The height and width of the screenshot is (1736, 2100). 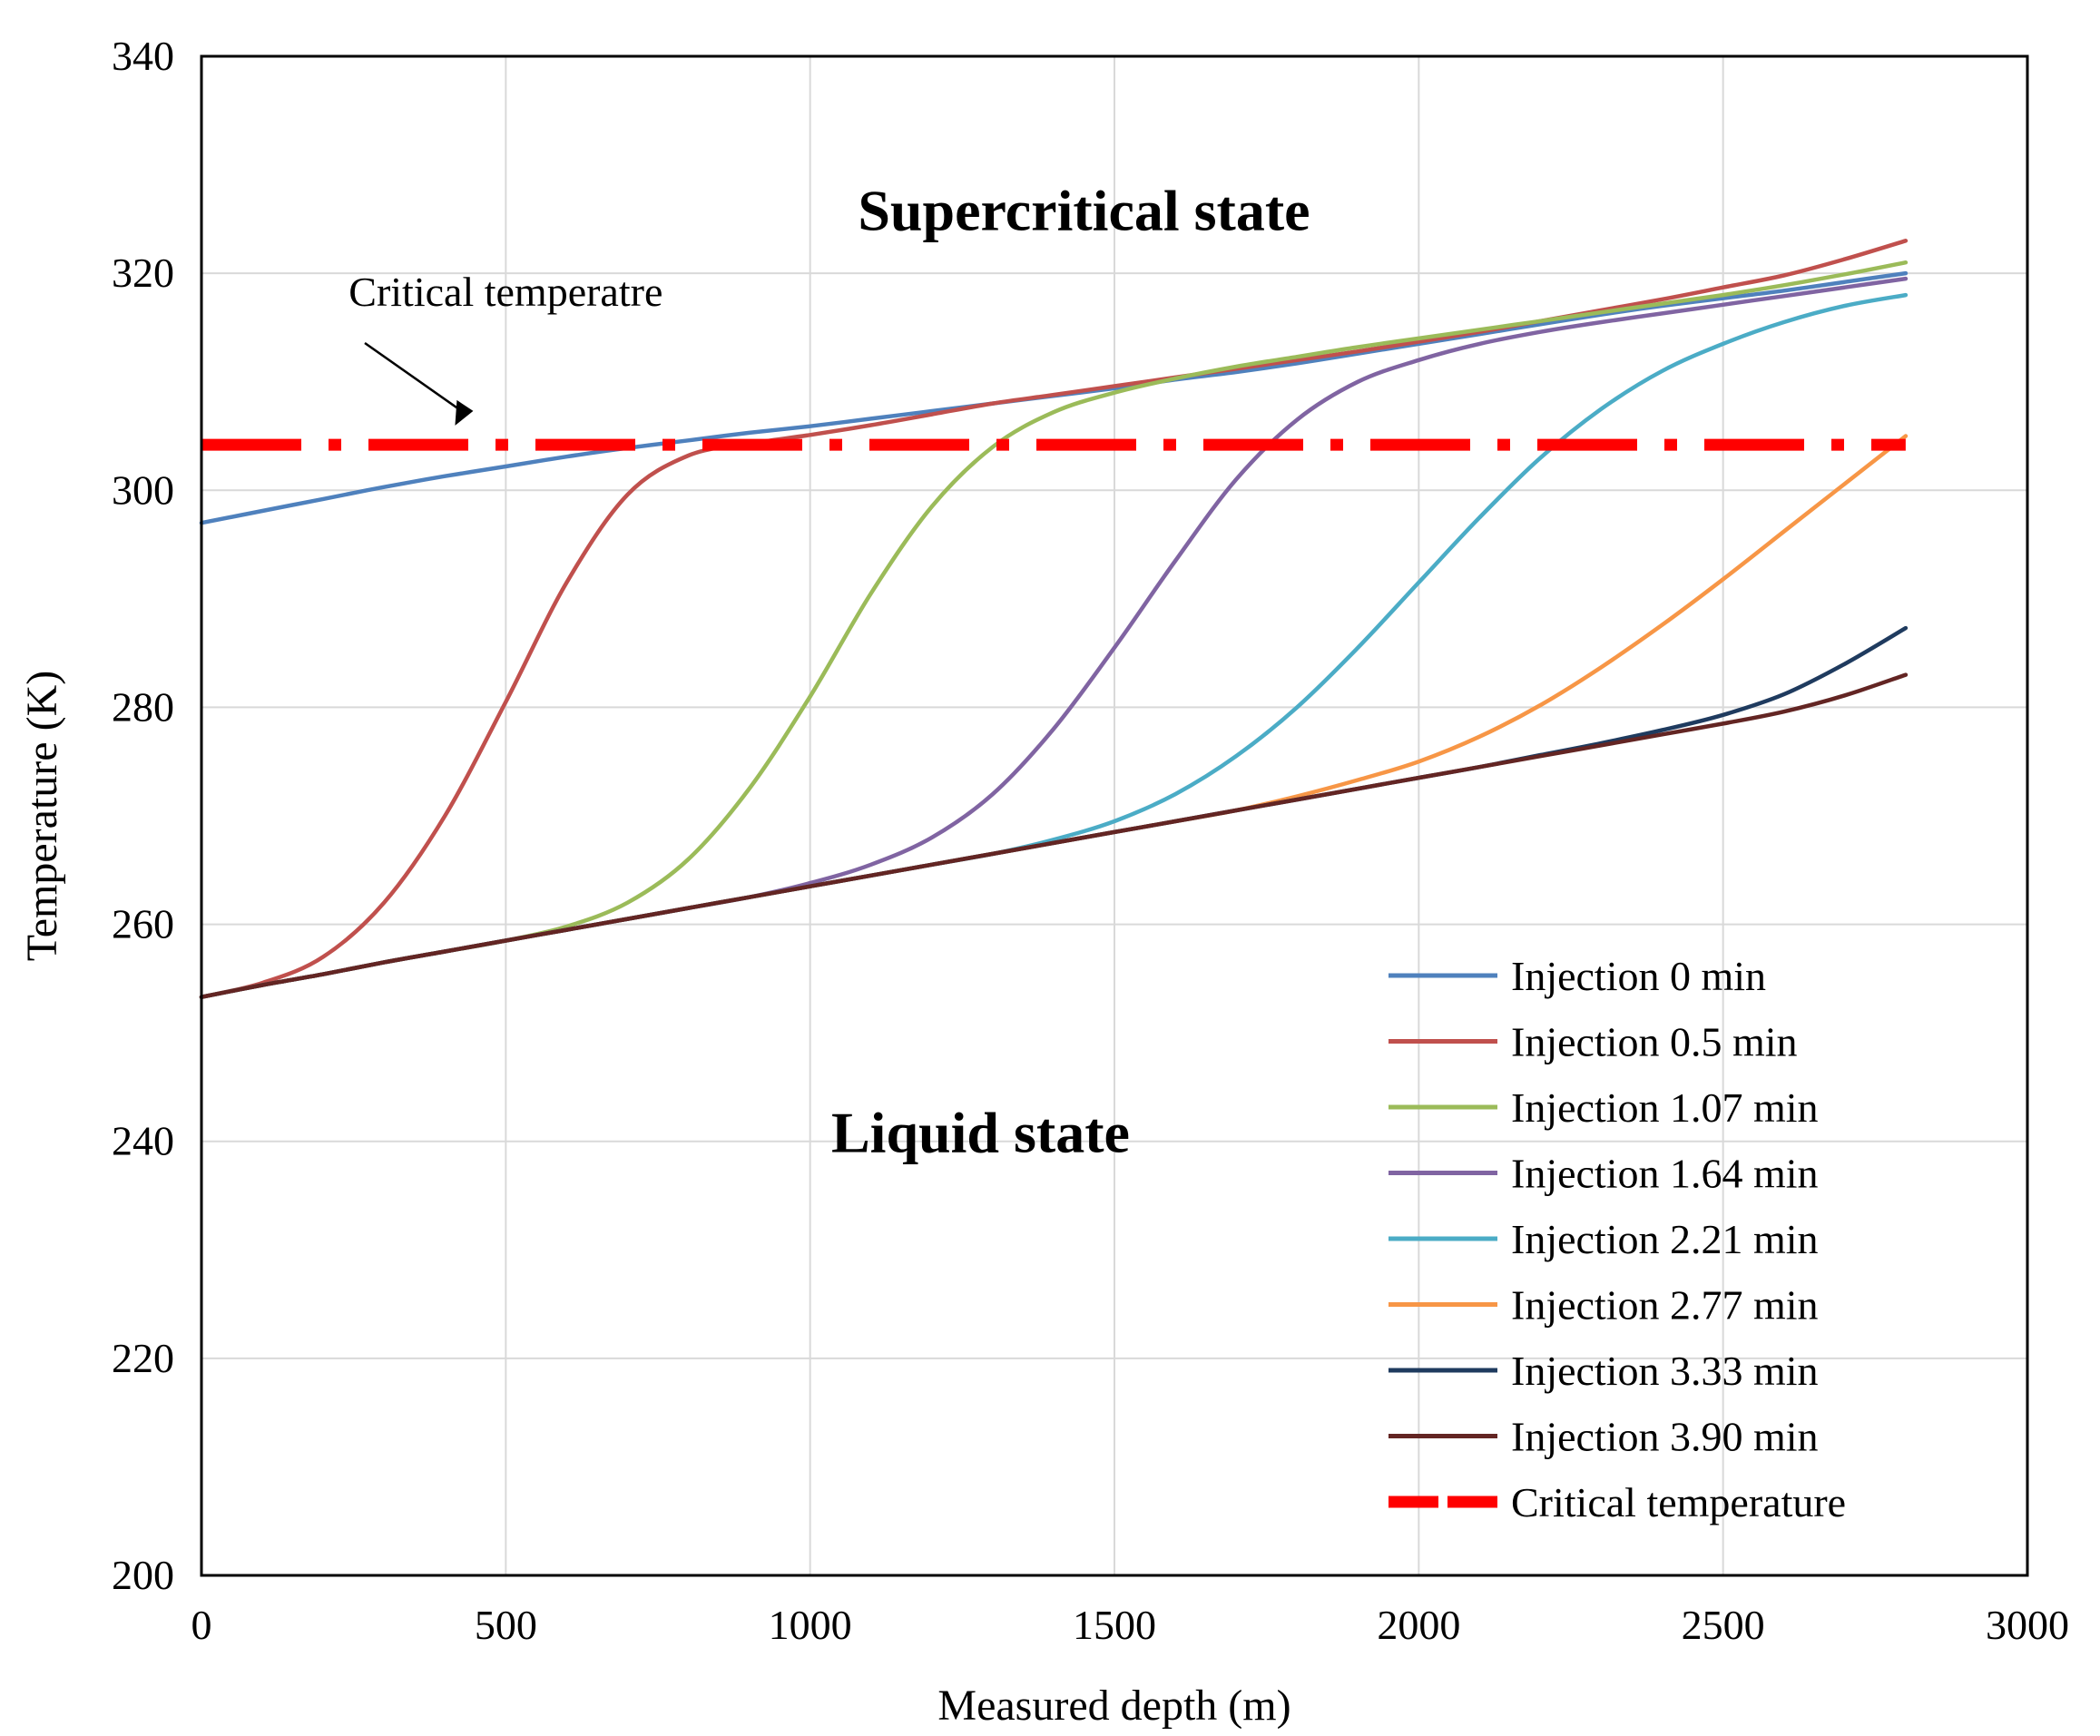 What do you see at coordinates (143, 489) in the screenshot?
I see `y-tick-label: 300` at bounding box center [143, 489].